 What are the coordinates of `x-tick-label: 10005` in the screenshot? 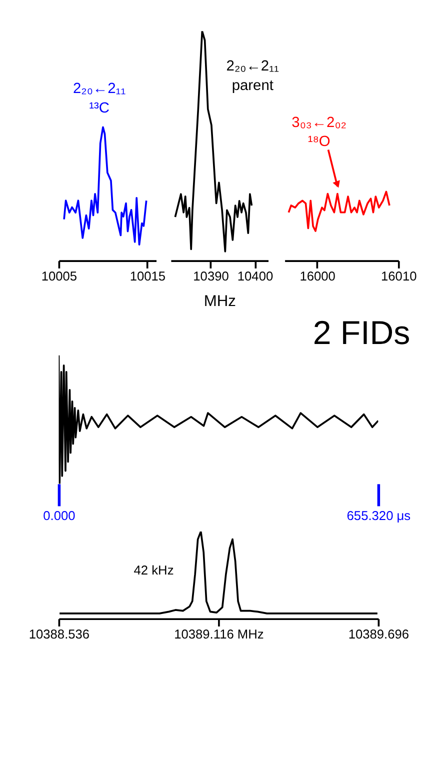 It's located at (59, 276).